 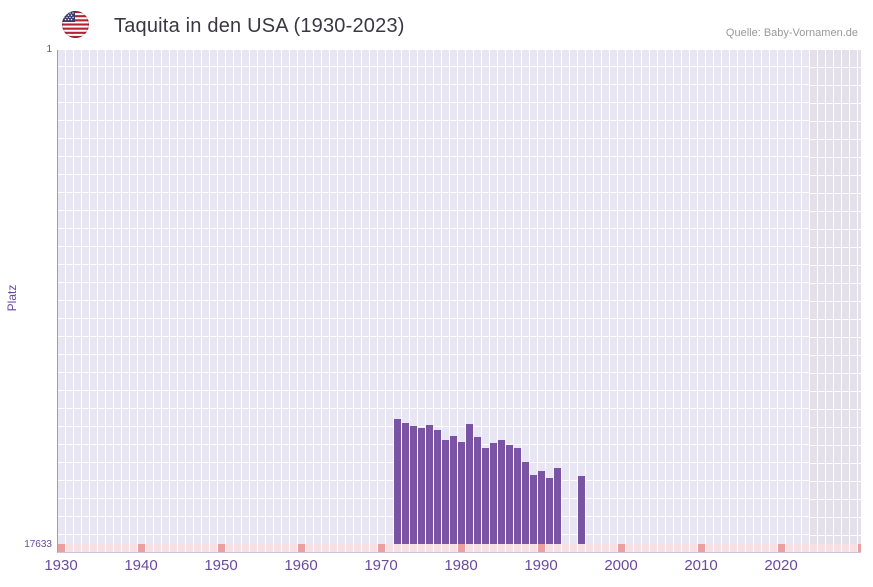 I want to click on strip-cell-1998, so click(x=605, y=548).